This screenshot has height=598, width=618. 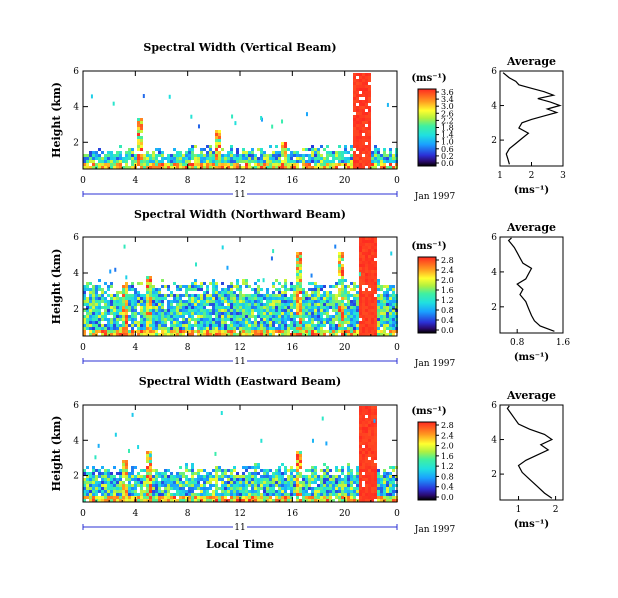 I want to click on x-tick-label: 8, so click(x=188, y=514).